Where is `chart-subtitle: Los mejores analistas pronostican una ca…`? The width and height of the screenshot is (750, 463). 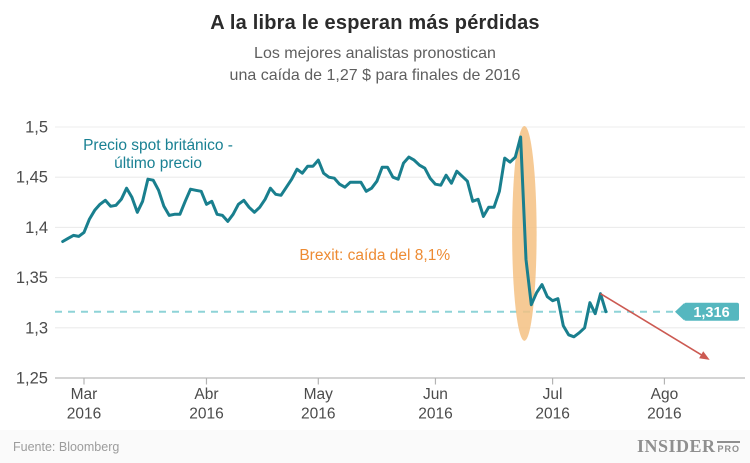
chart-subtitle: Los mejores analistas pronostican una ca… is located at coordinates (375, 65).